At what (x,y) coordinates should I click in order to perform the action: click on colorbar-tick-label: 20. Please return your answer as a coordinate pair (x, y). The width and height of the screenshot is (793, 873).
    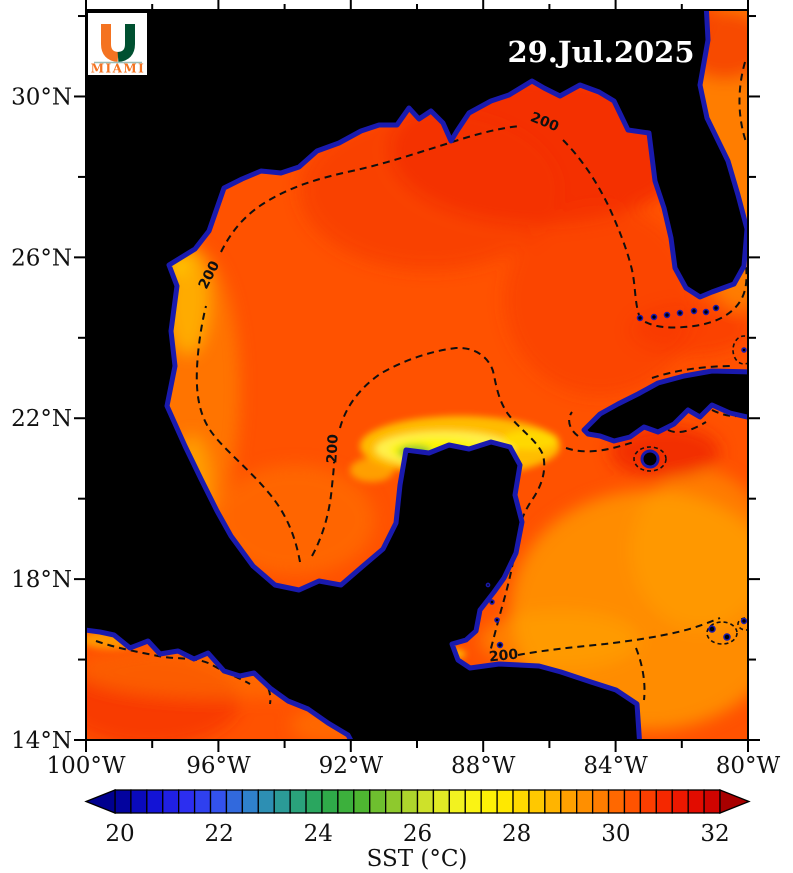
    Looking at the image, I should click on (119, 834).